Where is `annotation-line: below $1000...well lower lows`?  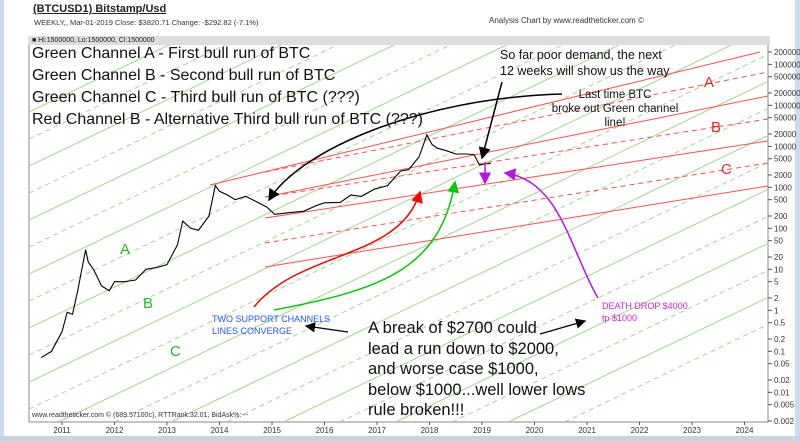
annotation-line: below $1000...well lower lows is located at coordinates (477, 389).